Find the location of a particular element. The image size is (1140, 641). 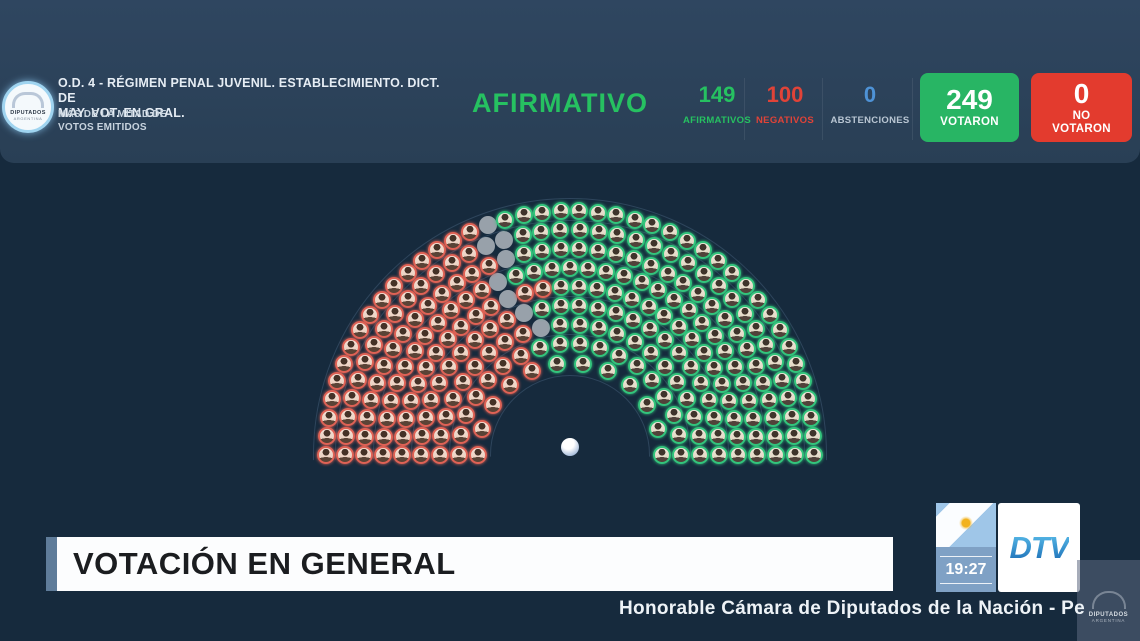

no-votaron-count: 0 is located at coordinates (1081, 93).